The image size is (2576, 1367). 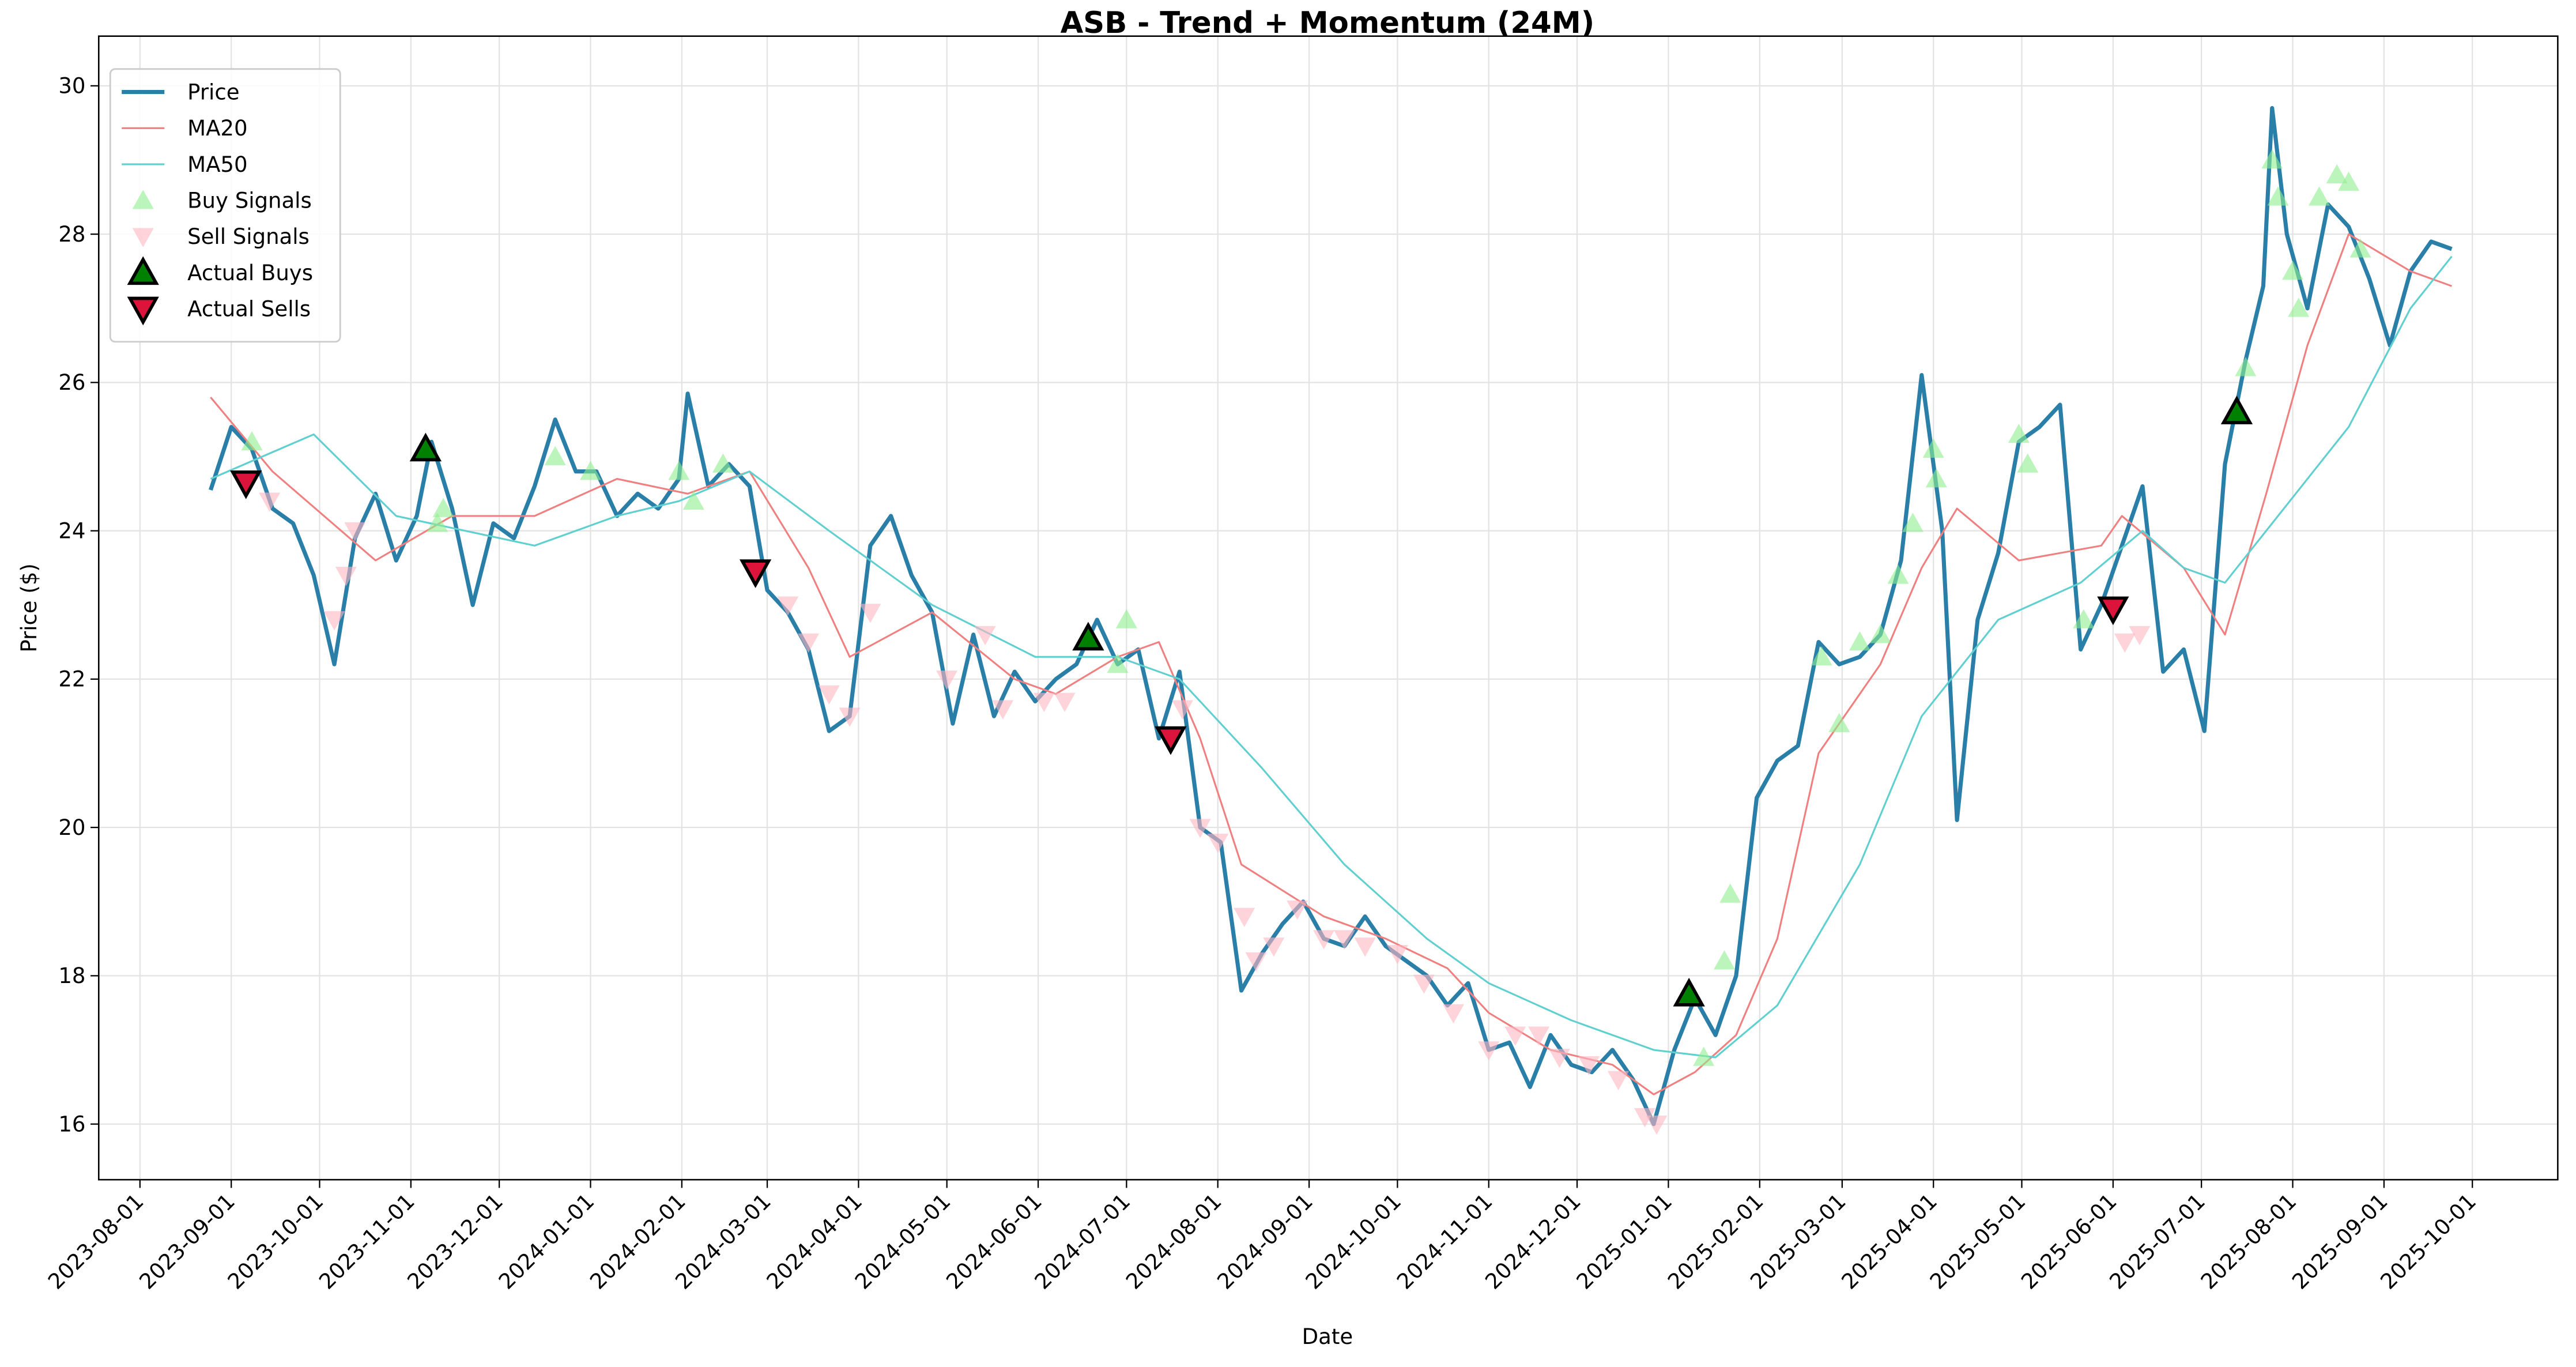 I want to click on y-tick-label: 28, so click(x=71, y=235).